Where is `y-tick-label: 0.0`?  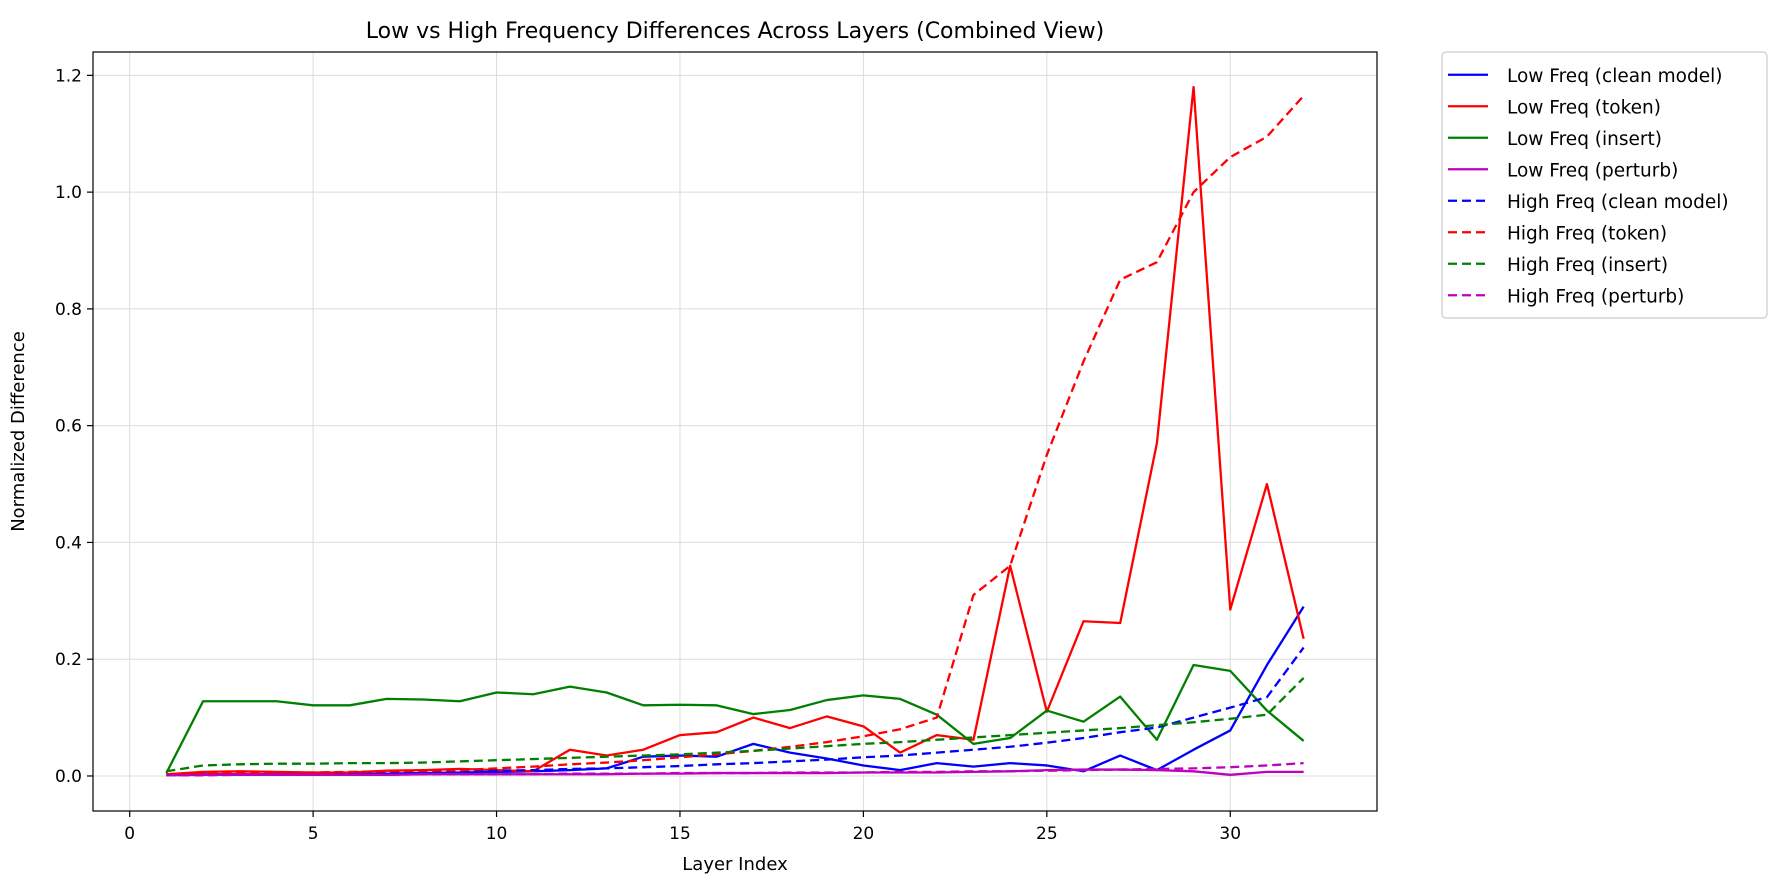 y-tick-label: 0.0 is located at coordinates (68, 777).